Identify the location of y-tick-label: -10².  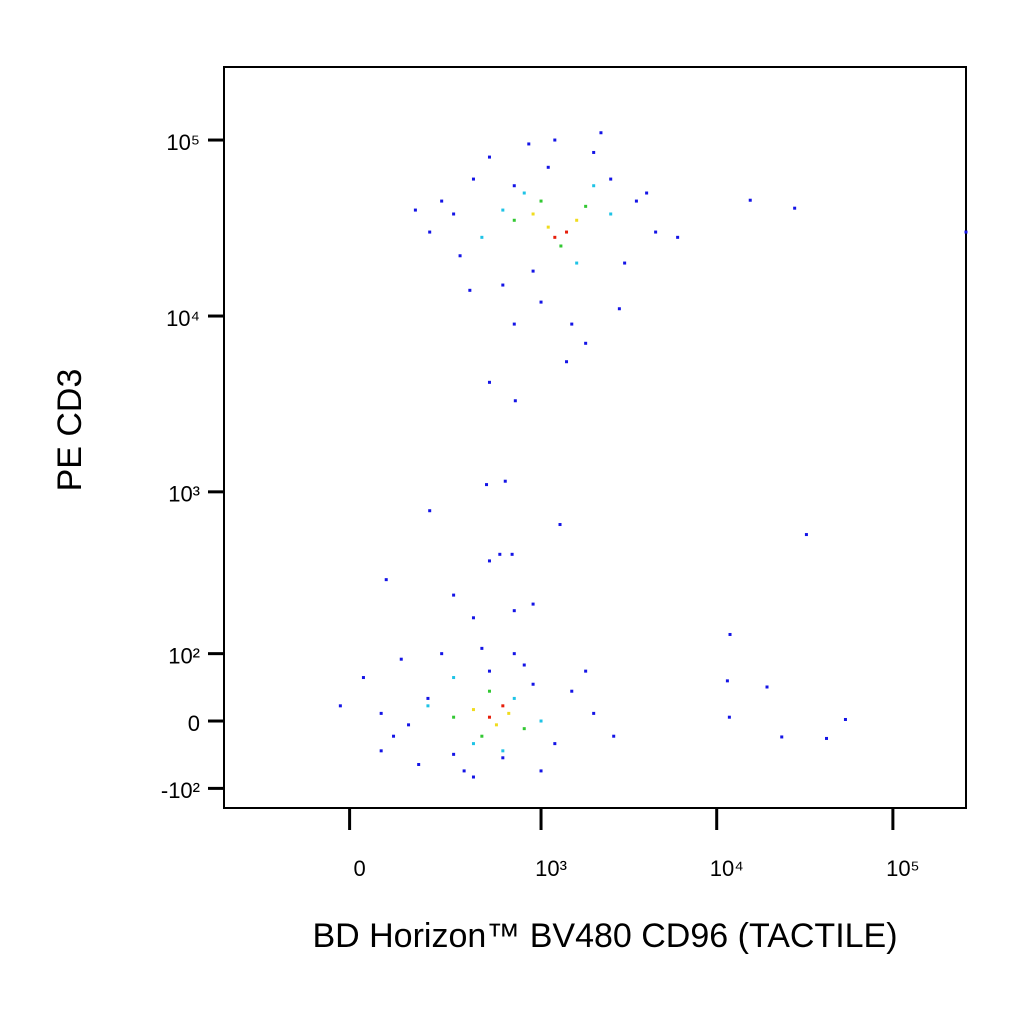
(180, 790).